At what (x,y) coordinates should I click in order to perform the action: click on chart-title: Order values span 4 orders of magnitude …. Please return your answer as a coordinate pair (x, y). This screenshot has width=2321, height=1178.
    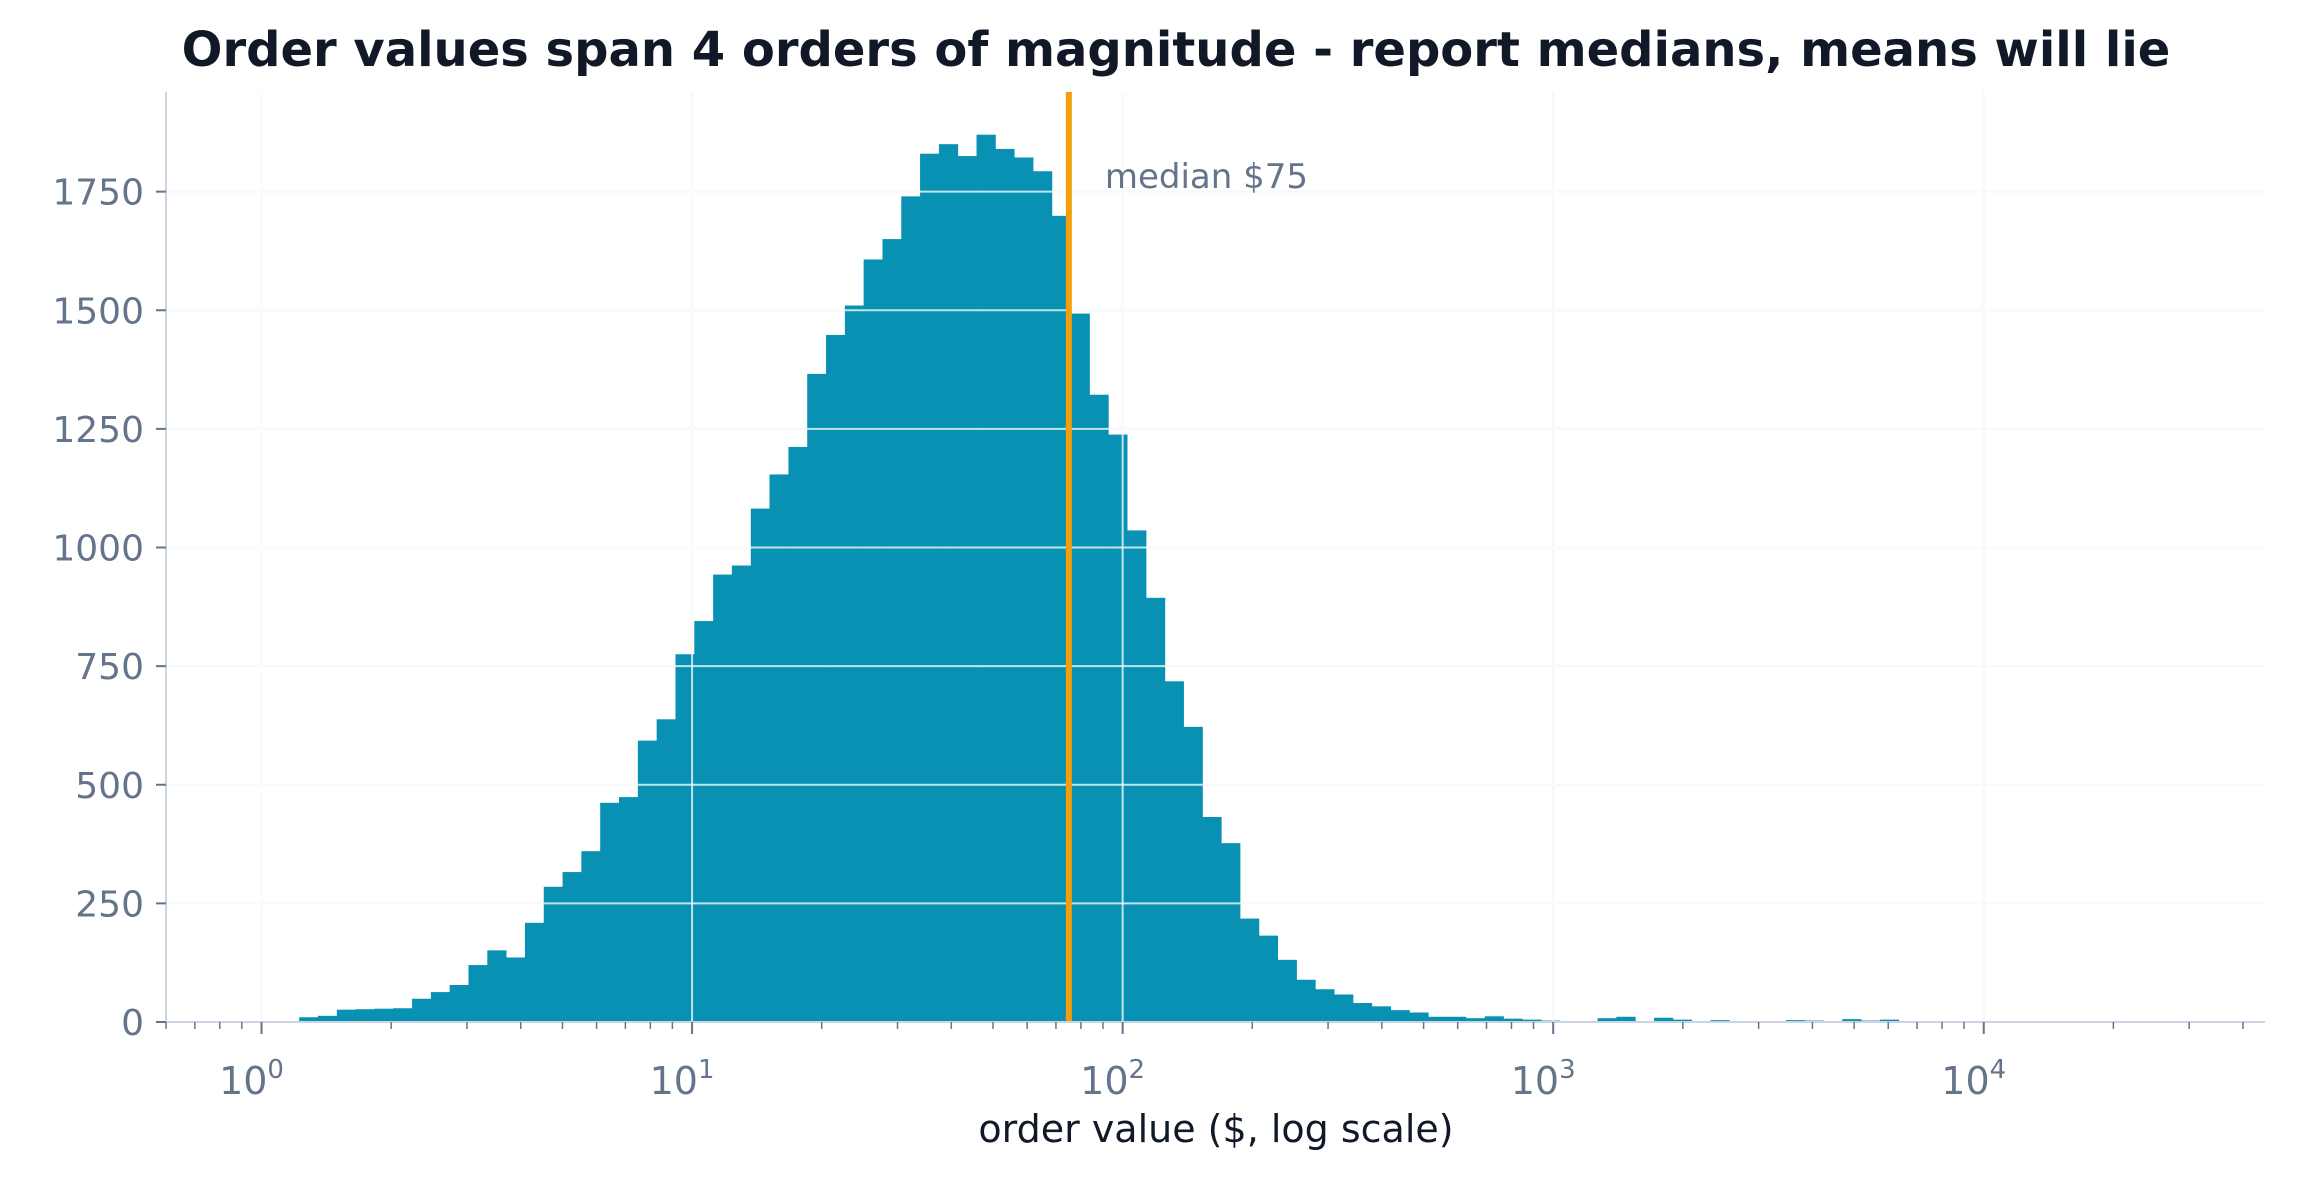
    Looking at the image, I should click on (1176, 50).